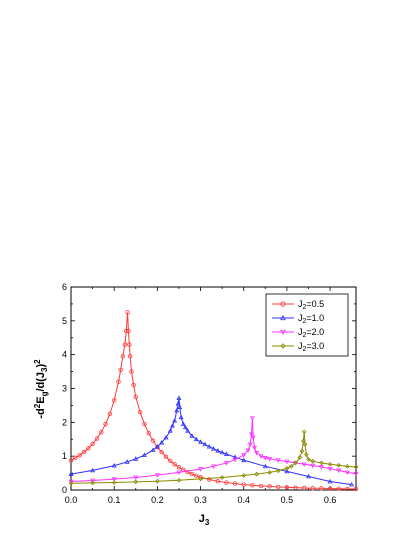 This screenshot has width=415, height=537. What do you see at coordinates (64, 355) in the screenshot?
I see `y-tick-label: 4` at bounding box center [64, 355].